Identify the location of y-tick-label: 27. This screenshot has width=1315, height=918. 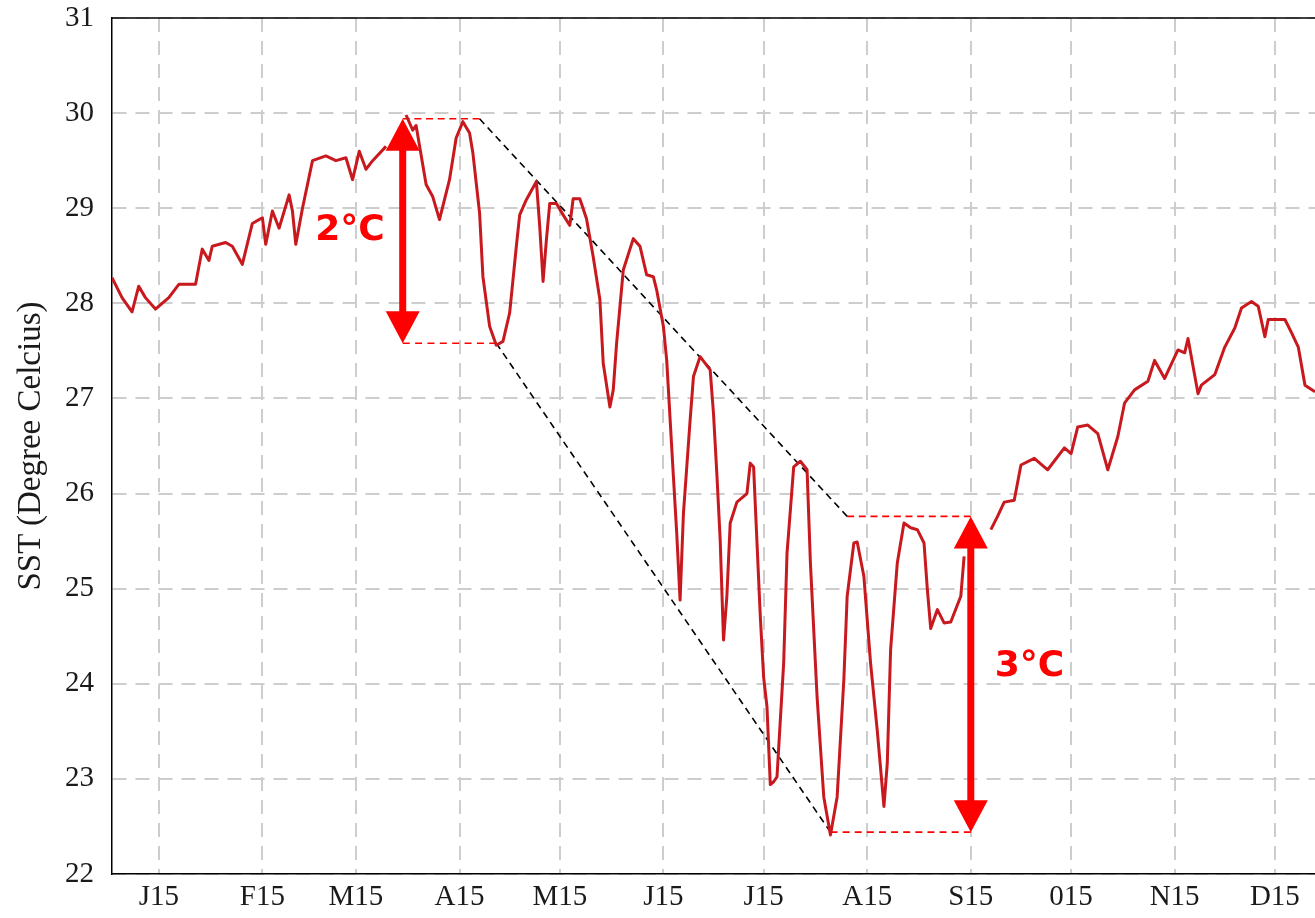
(79, 396).